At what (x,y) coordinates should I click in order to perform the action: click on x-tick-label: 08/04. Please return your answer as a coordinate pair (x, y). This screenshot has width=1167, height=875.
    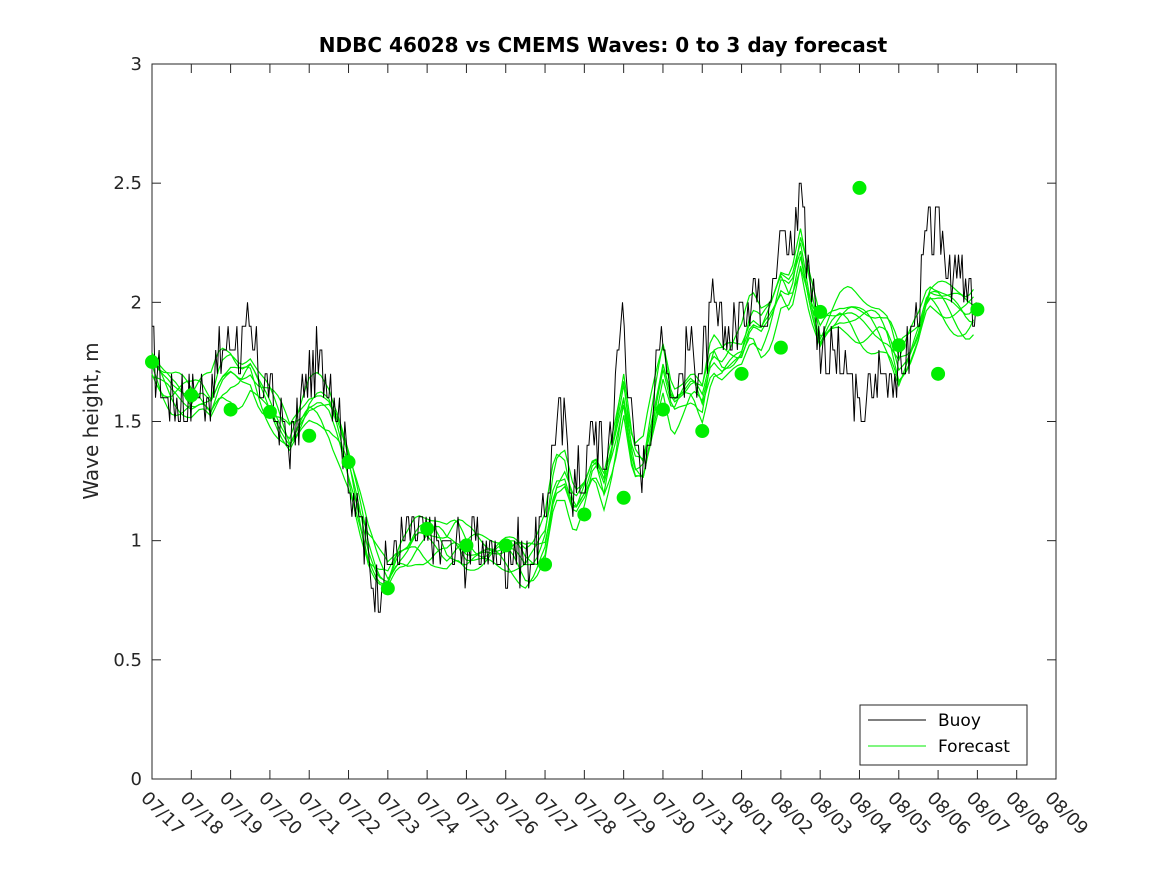
    Looking at the image, I should click on (870, 814).